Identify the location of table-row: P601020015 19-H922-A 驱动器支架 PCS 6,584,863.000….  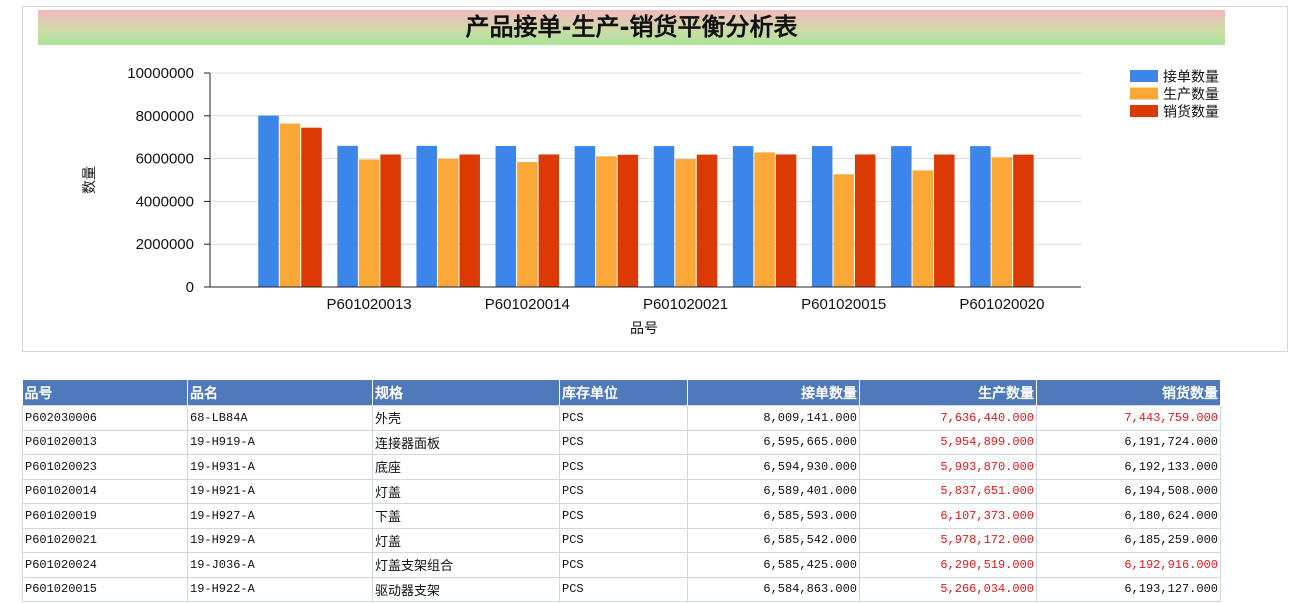
(621, 589).